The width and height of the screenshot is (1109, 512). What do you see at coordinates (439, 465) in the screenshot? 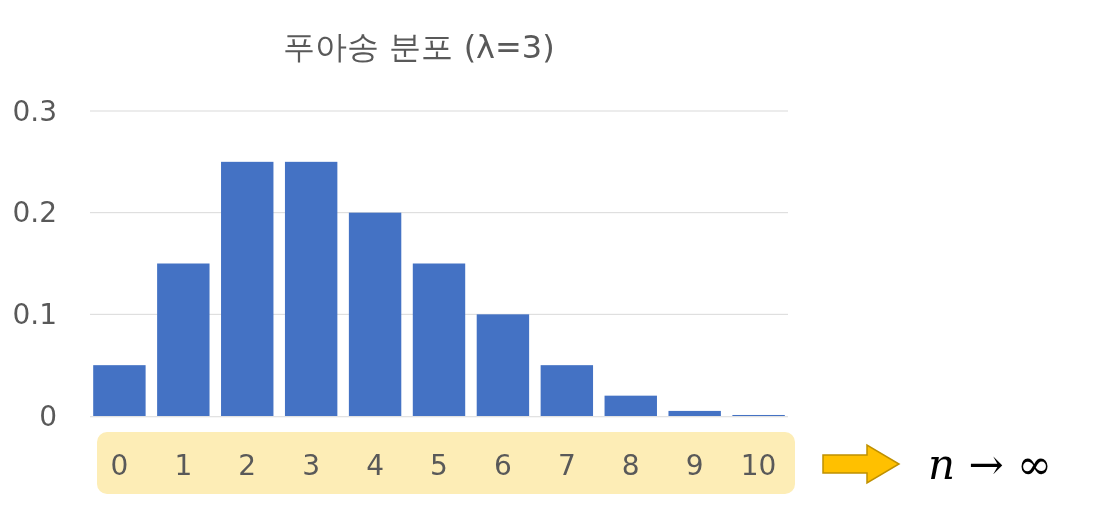
I see `x-tick-label: 5` at bounding box center [439, 465].